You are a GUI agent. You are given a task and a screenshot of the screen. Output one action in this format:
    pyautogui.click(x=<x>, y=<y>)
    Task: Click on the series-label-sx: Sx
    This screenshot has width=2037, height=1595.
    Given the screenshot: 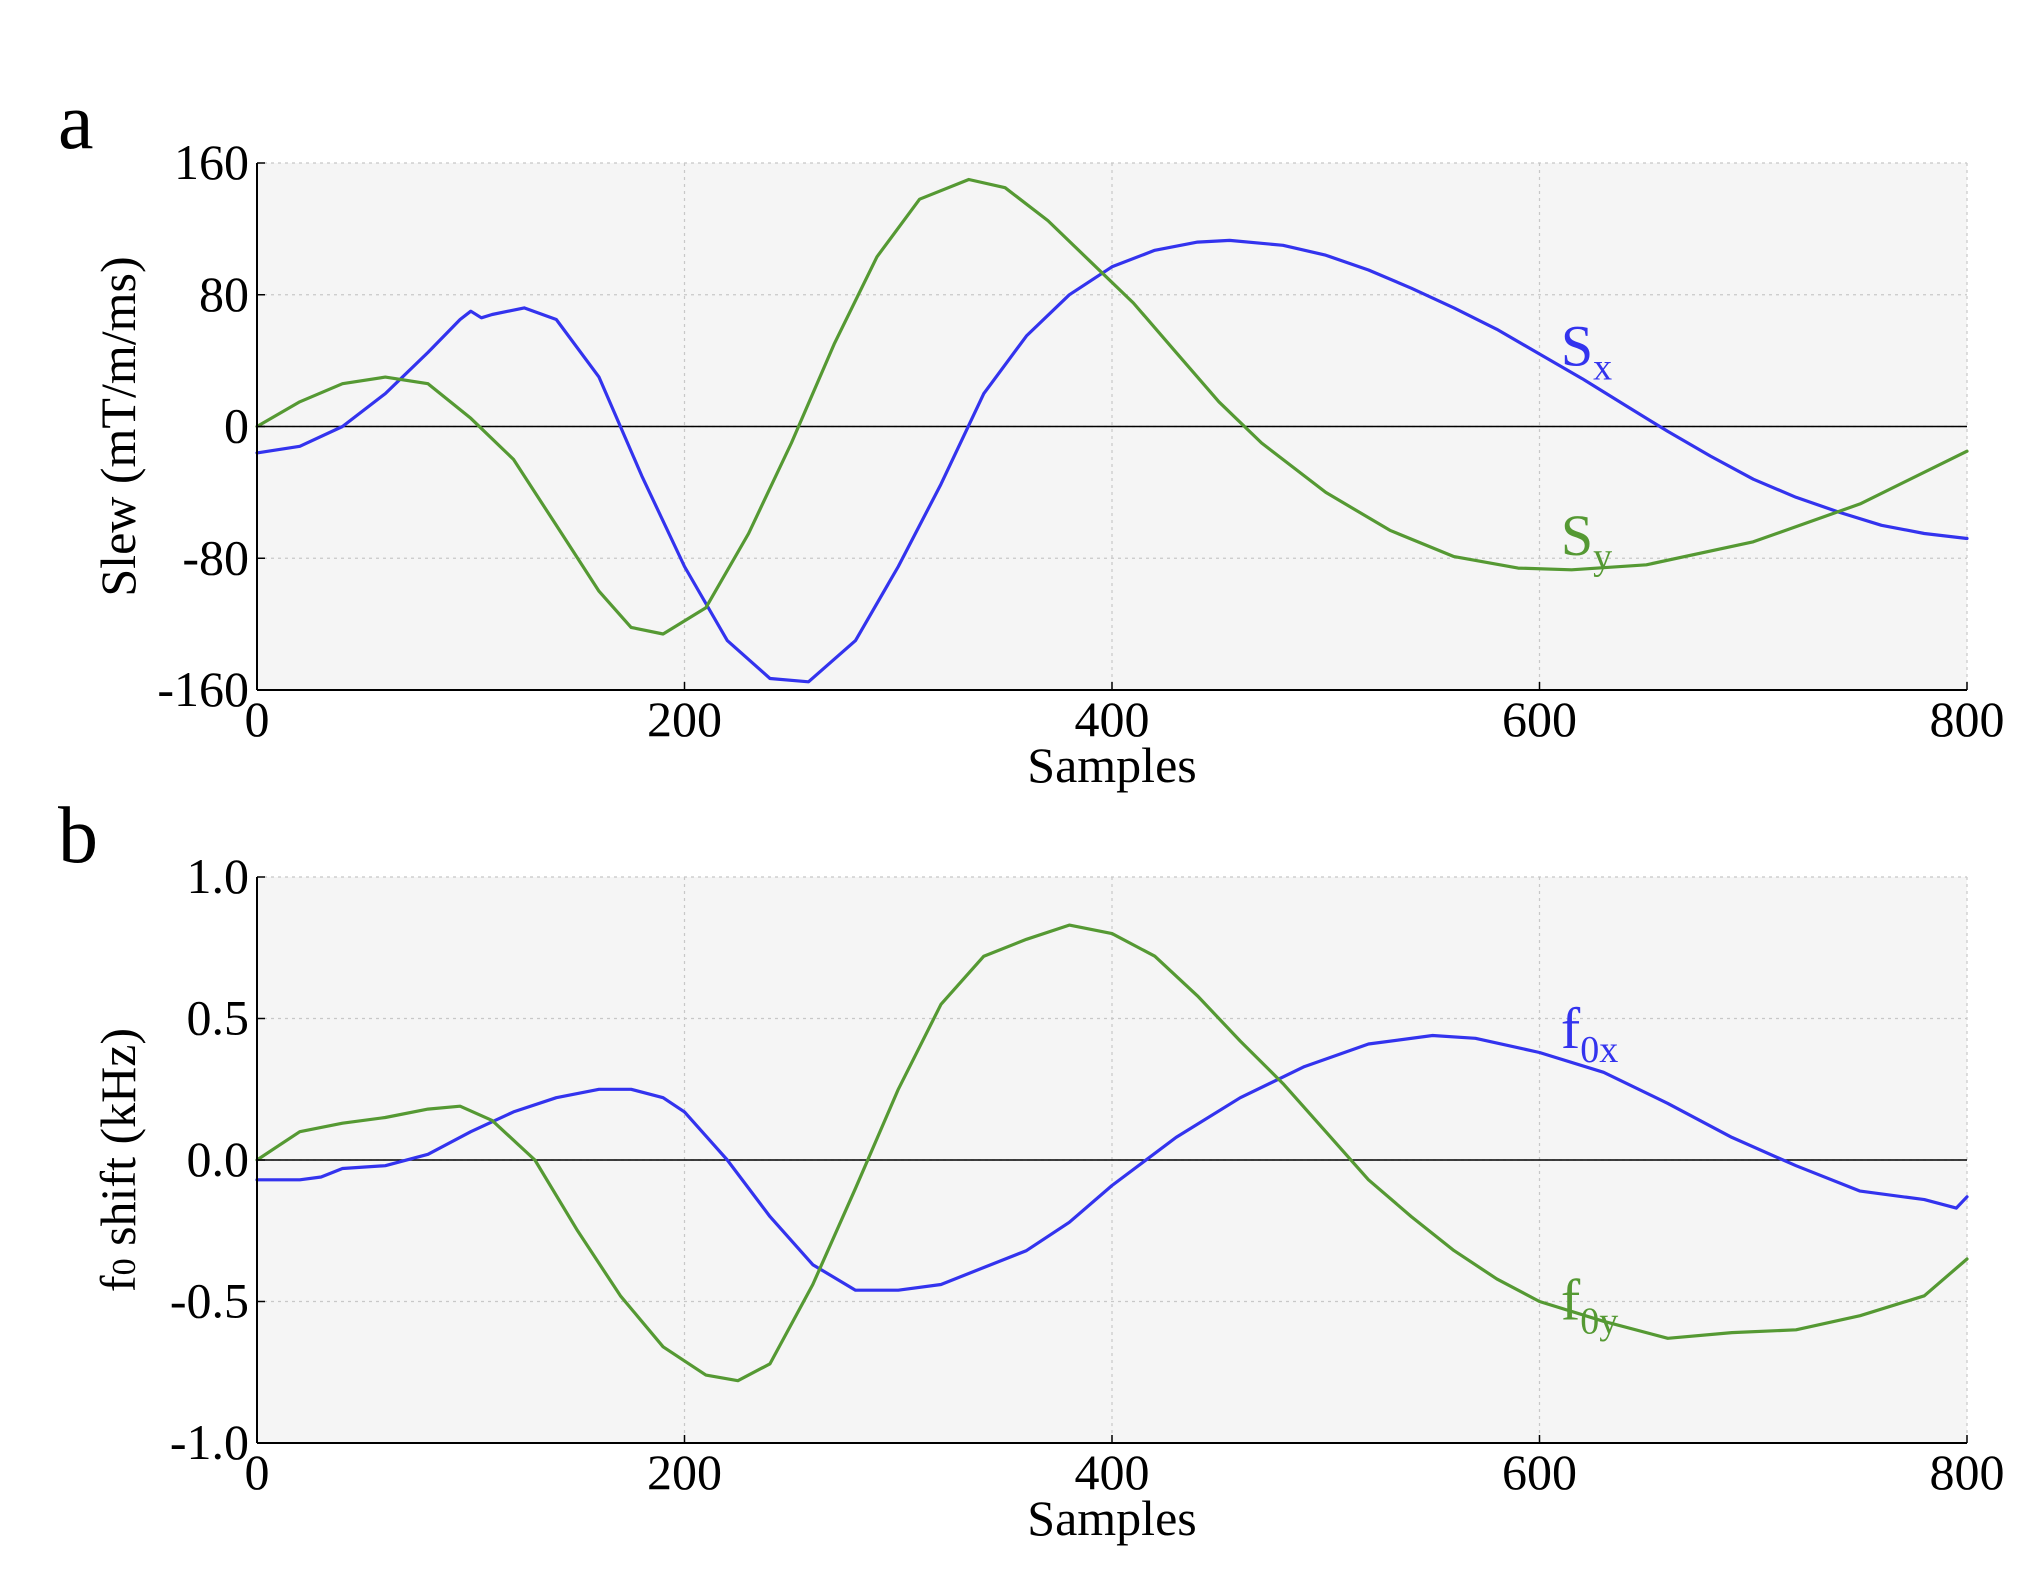 What is the action you would take?
    pyautogui.click(x=1586, y=350)
    